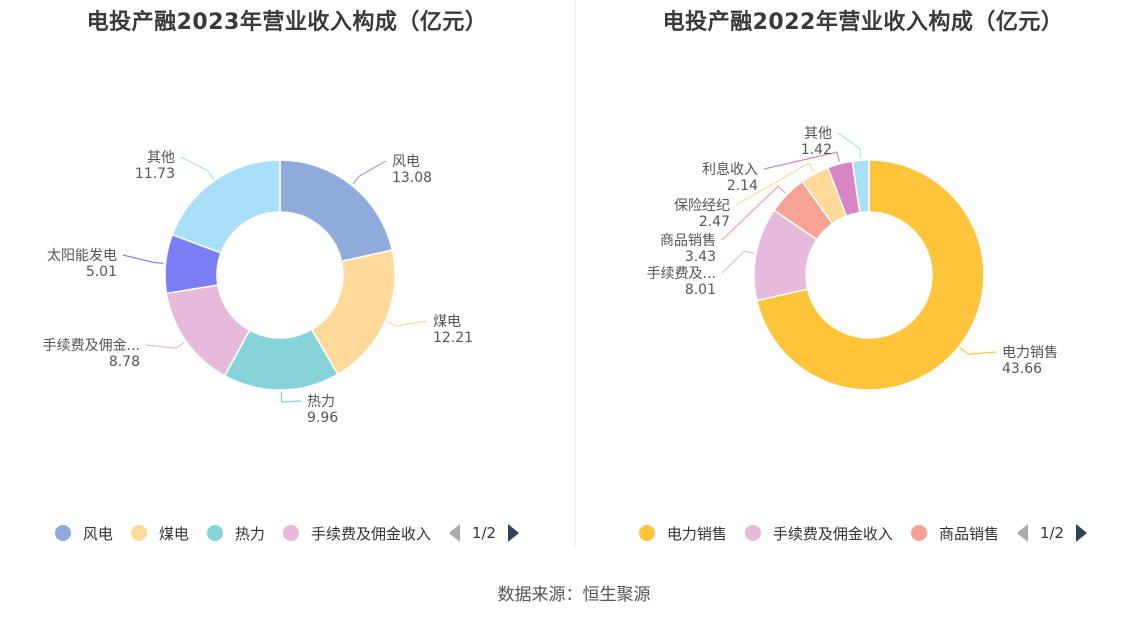  What do you see at coordinates (714, 222) in the screenshot?
I see `slice-value-label: 2.47` at bounding box center [714, 222].